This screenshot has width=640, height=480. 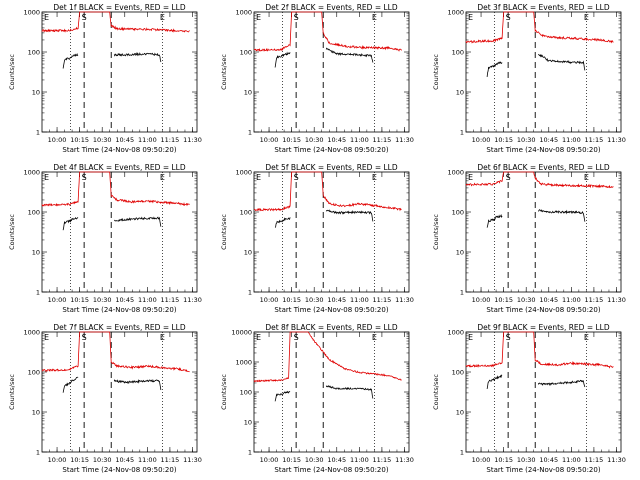 What do you see at coordinates (543, 327) in the screenshot?
I see `panel-title: Det 9f BLACK = Events, RED = LLD` at bounding box center [543, 327].